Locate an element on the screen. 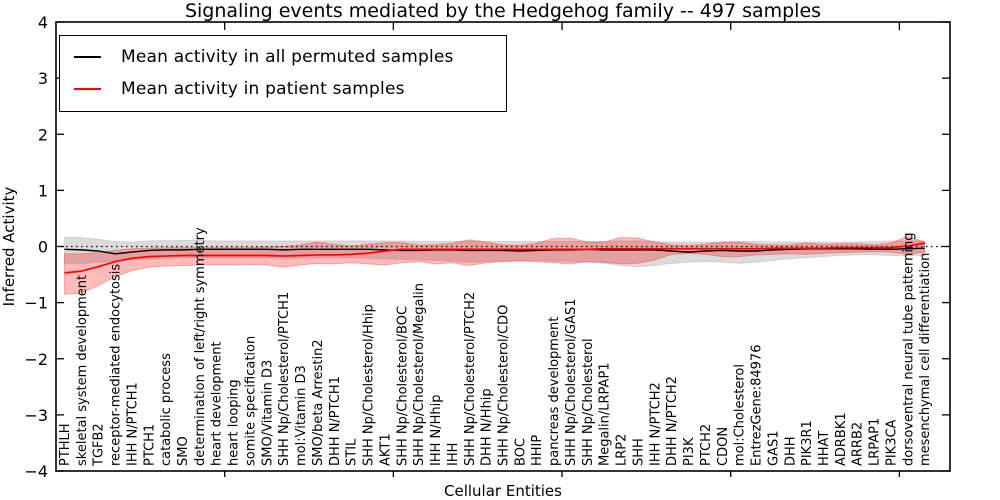  permuted-confidence-band is located at coordinates (494, 252).